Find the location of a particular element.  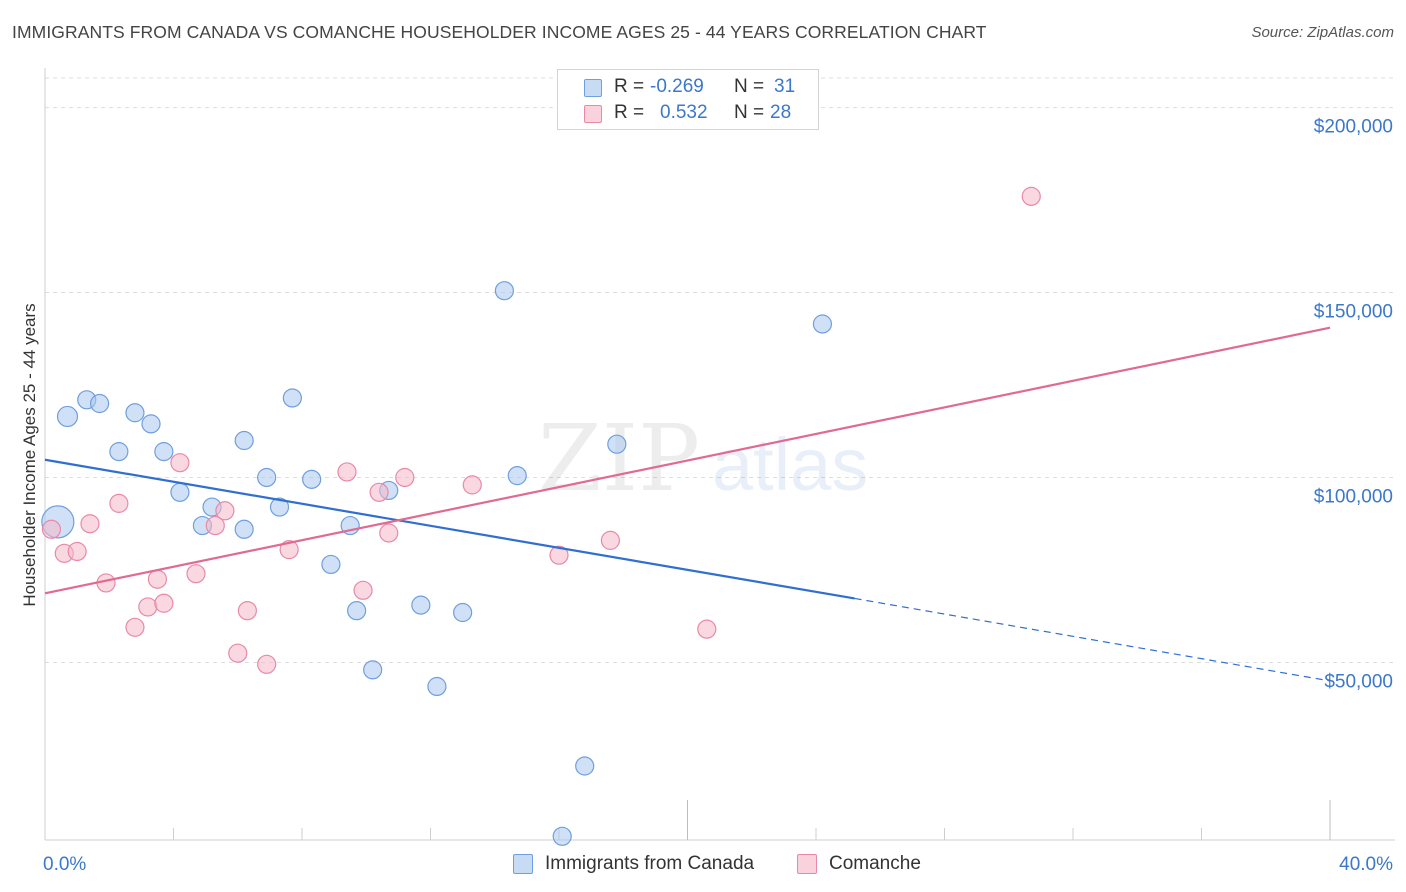

comanche-swatch is located at coordinates (593, 114).